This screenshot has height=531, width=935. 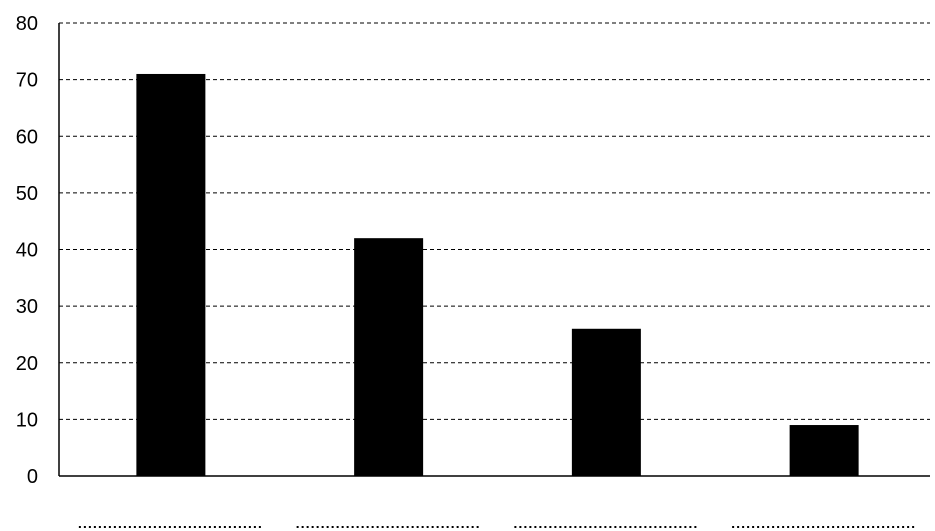 I want to click on y-tick-label: 40, so click(x=27, y=251).